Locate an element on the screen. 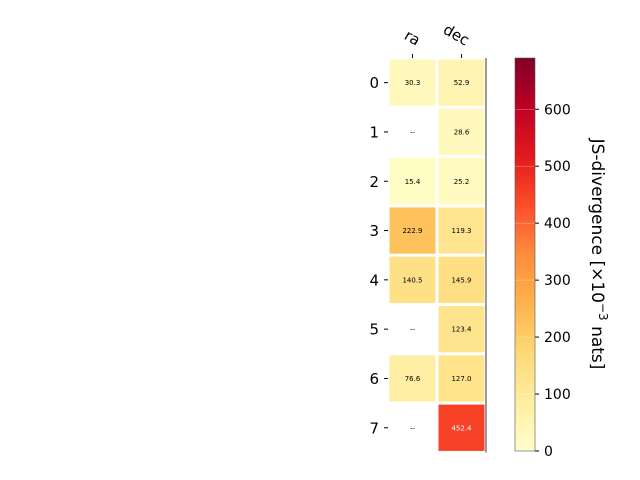 The width and height of the screenshot is (640, 480). heat-cell-2-ra is located at coordinates (412, 181).